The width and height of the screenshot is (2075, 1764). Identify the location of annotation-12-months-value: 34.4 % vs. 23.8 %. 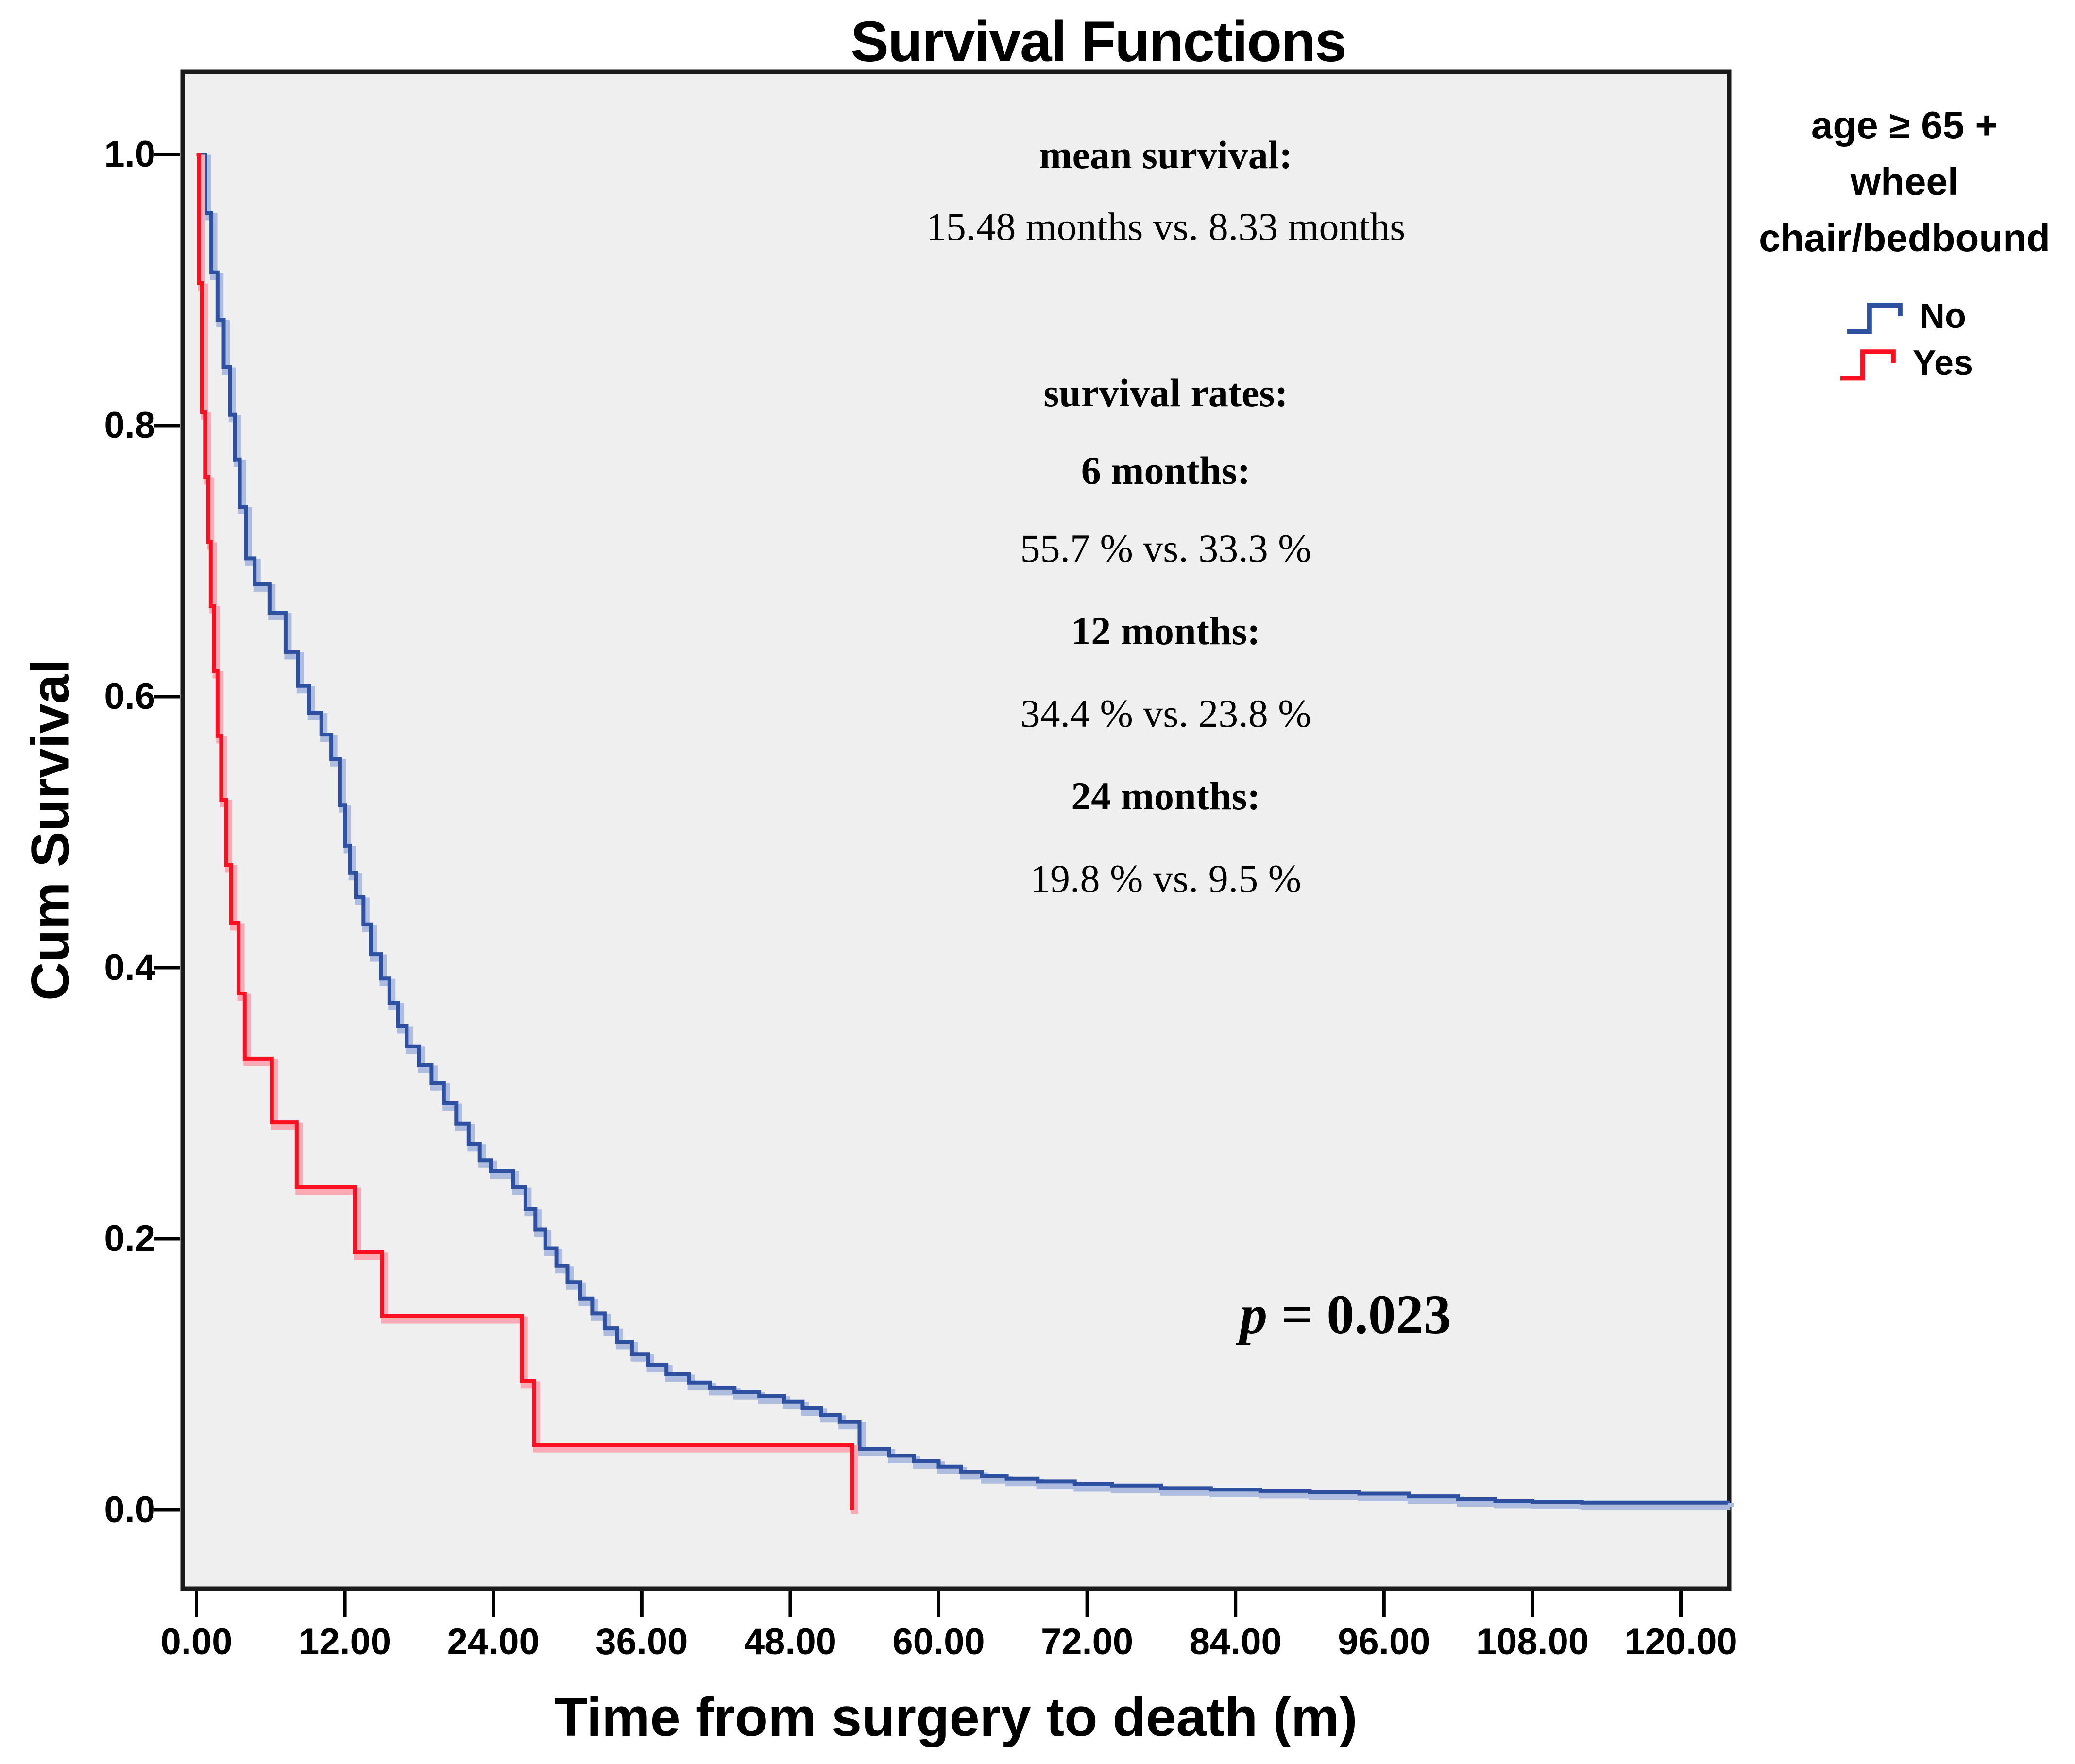
(1165, 713).